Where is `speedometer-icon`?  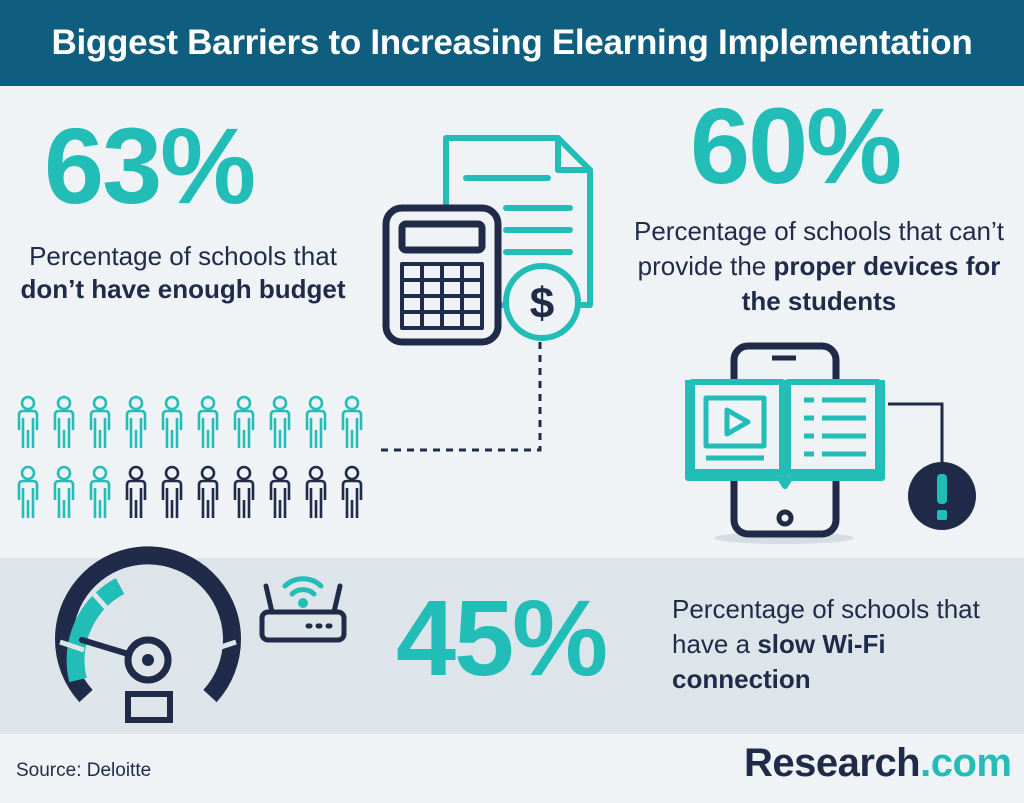 speedometer-icon is located at coordinates (148, 634).